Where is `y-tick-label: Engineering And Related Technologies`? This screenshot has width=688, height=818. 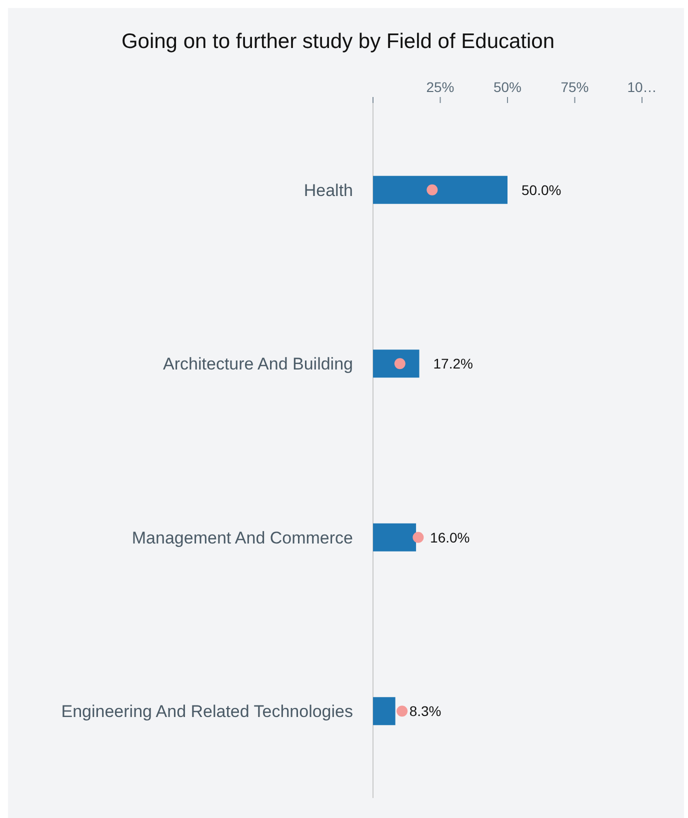
y-tick-label: Engineering And Related Technologies is located at coordinates (207, 712).